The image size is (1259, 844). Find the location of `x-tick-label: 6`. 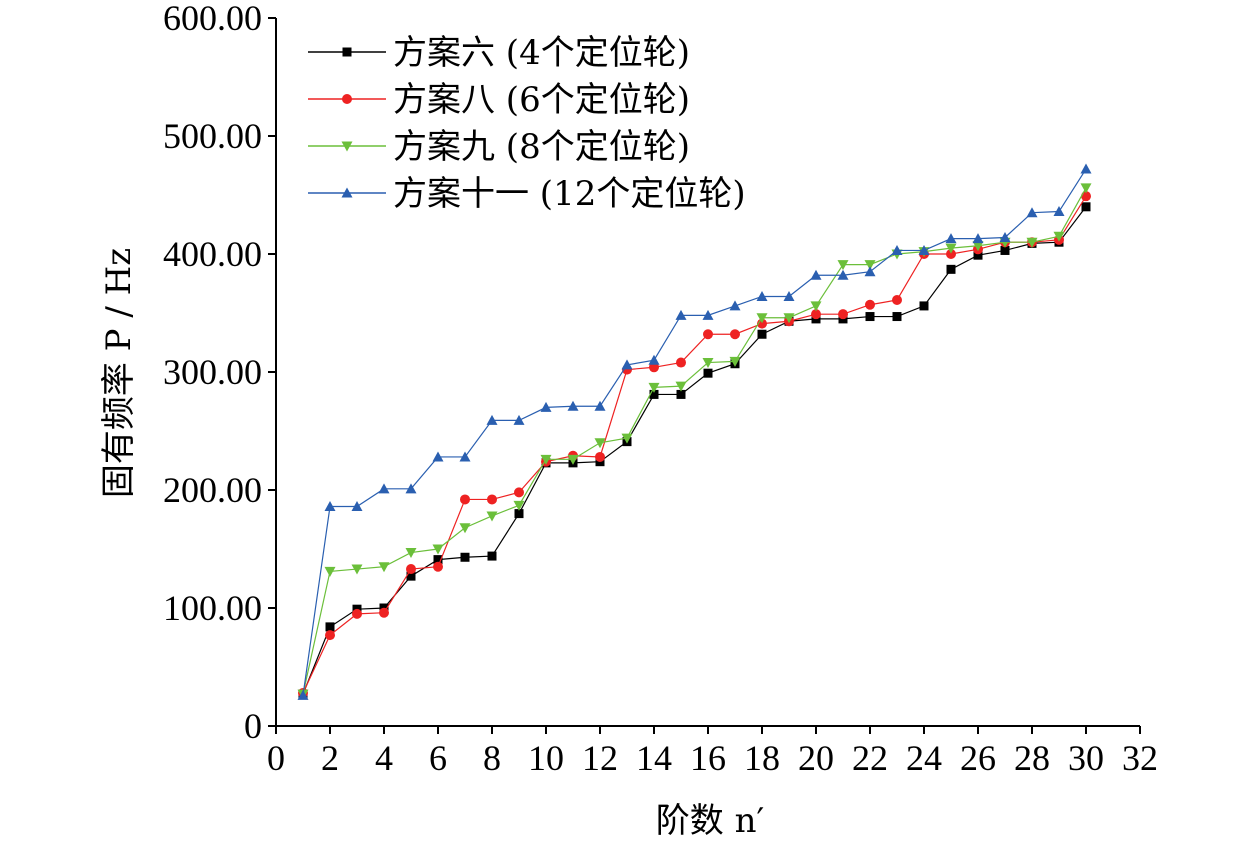

x-tick-label: 6 is located at coordinates (438, 758).